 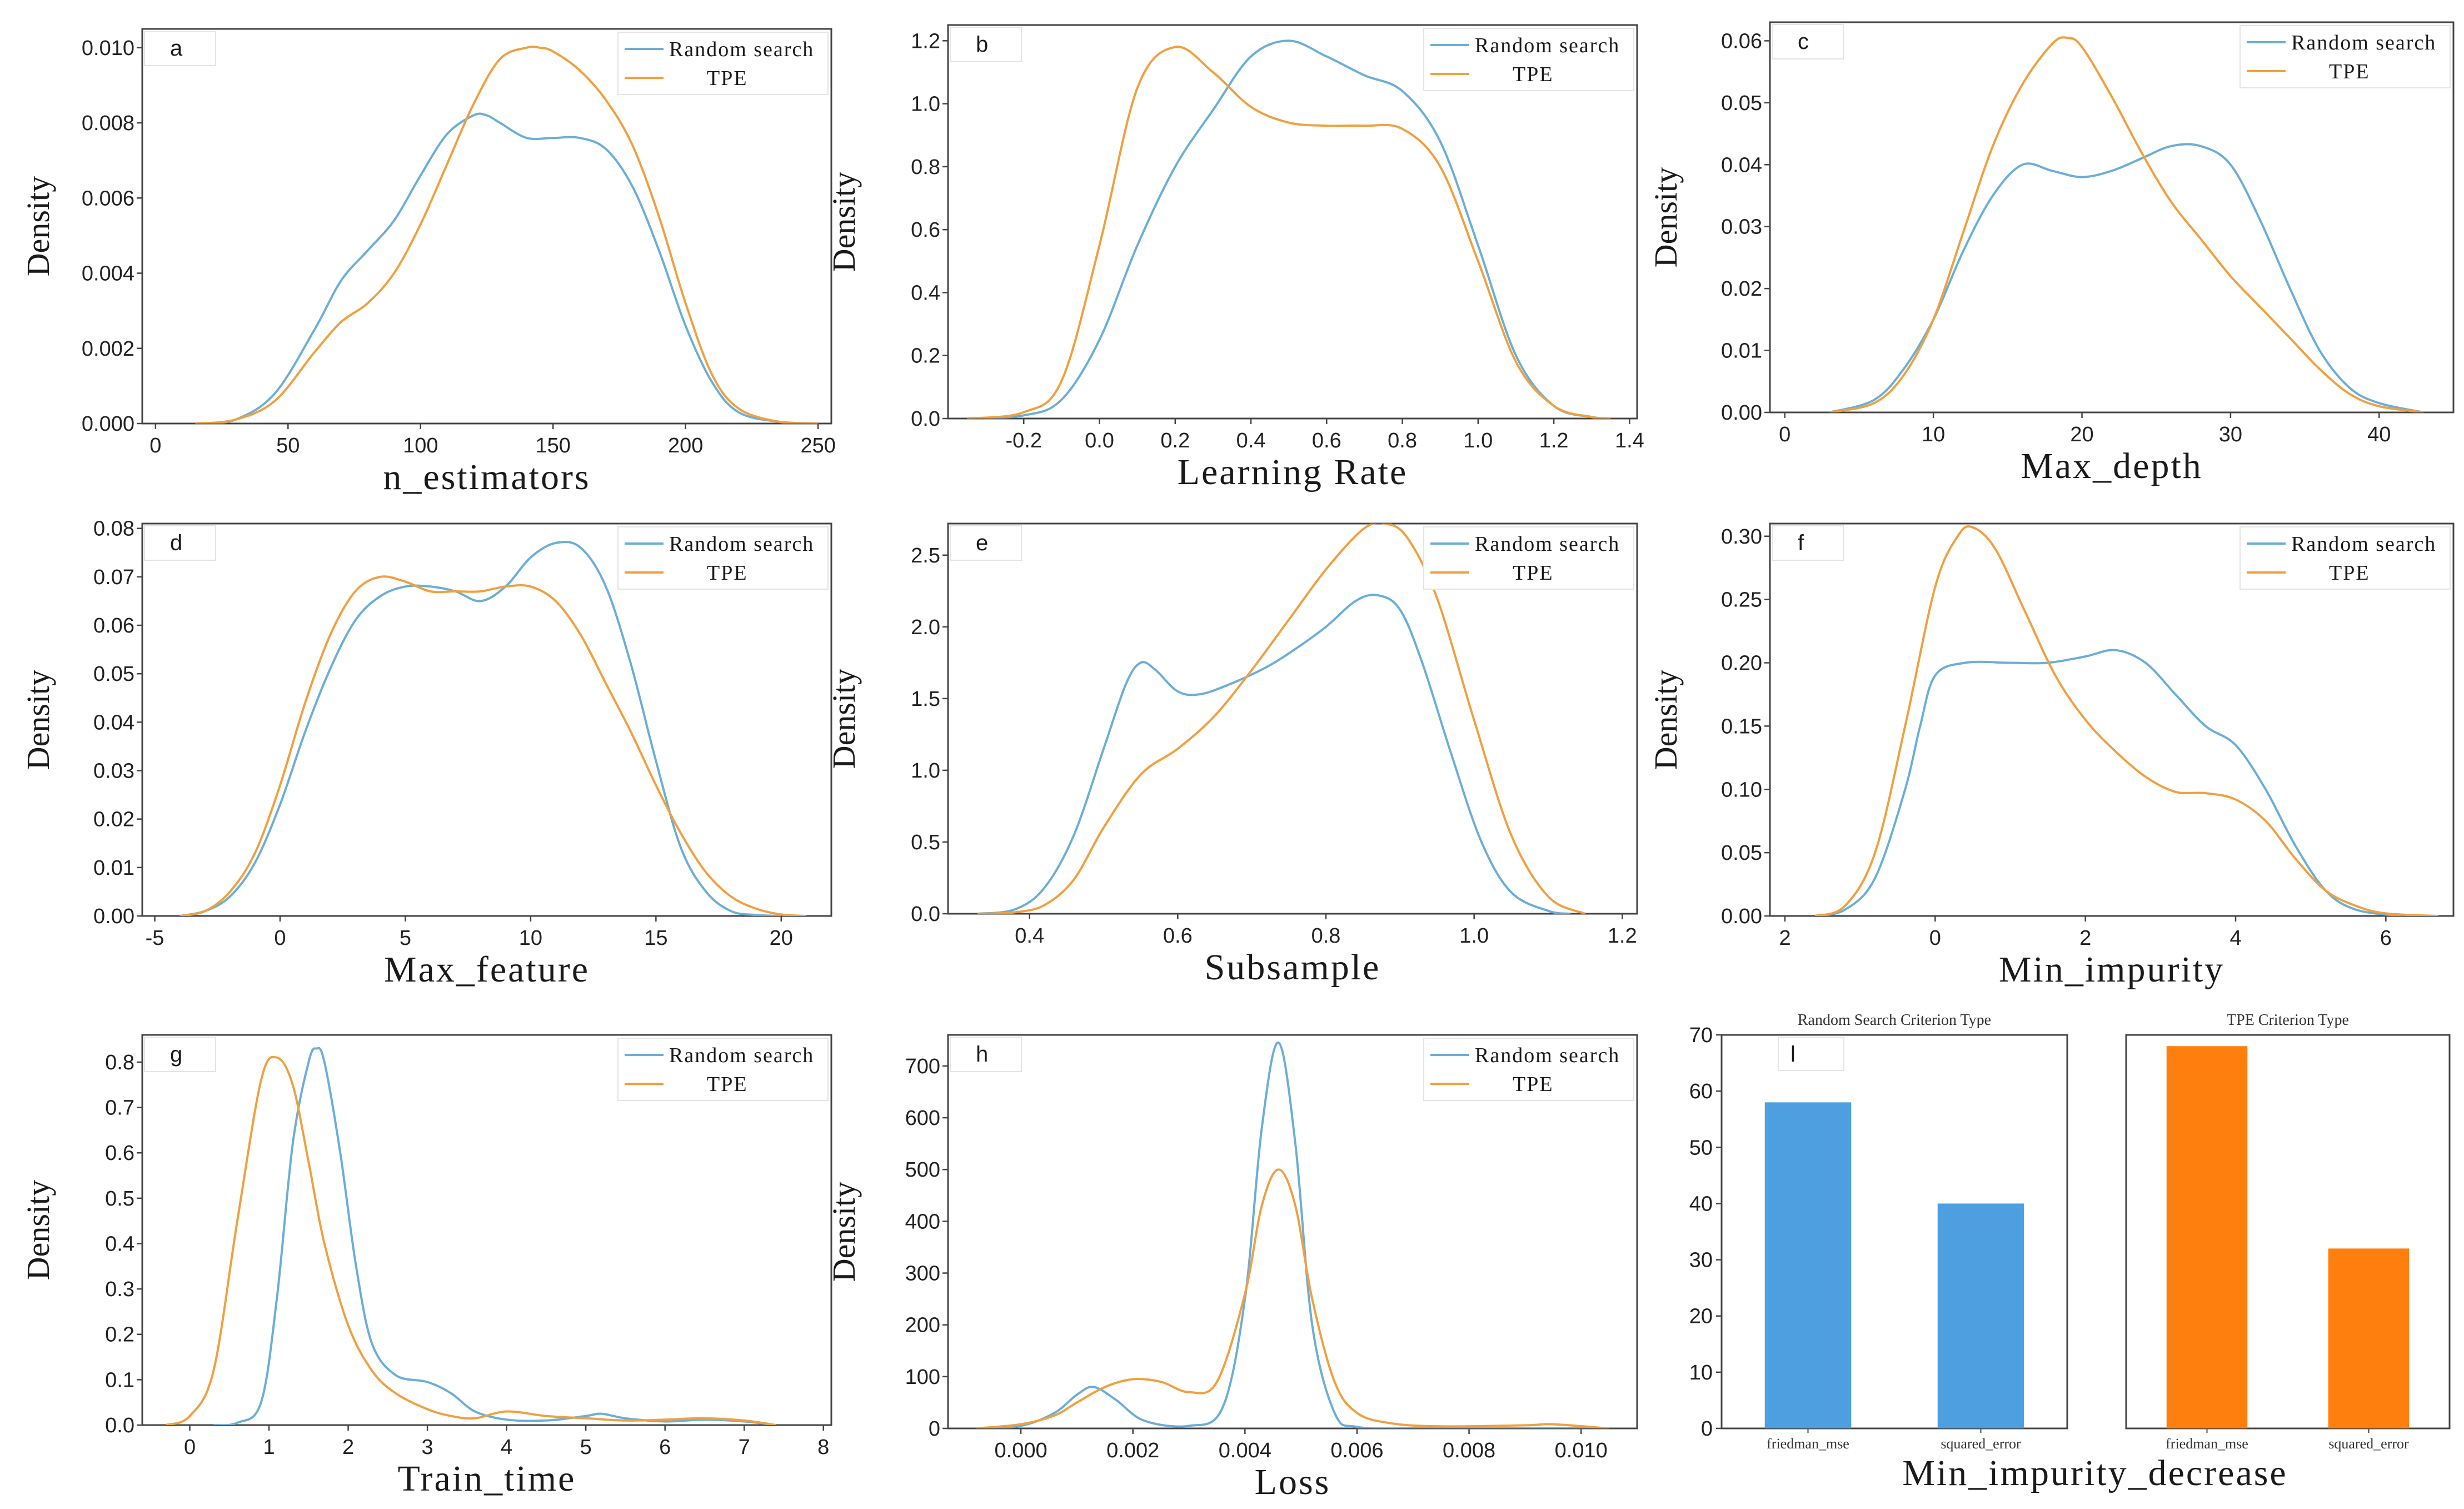 What do you see at coordinates (119, 1062) in the screenshot?
I see `y-tick-label: 0.8` at bounding box center [119, 1062].